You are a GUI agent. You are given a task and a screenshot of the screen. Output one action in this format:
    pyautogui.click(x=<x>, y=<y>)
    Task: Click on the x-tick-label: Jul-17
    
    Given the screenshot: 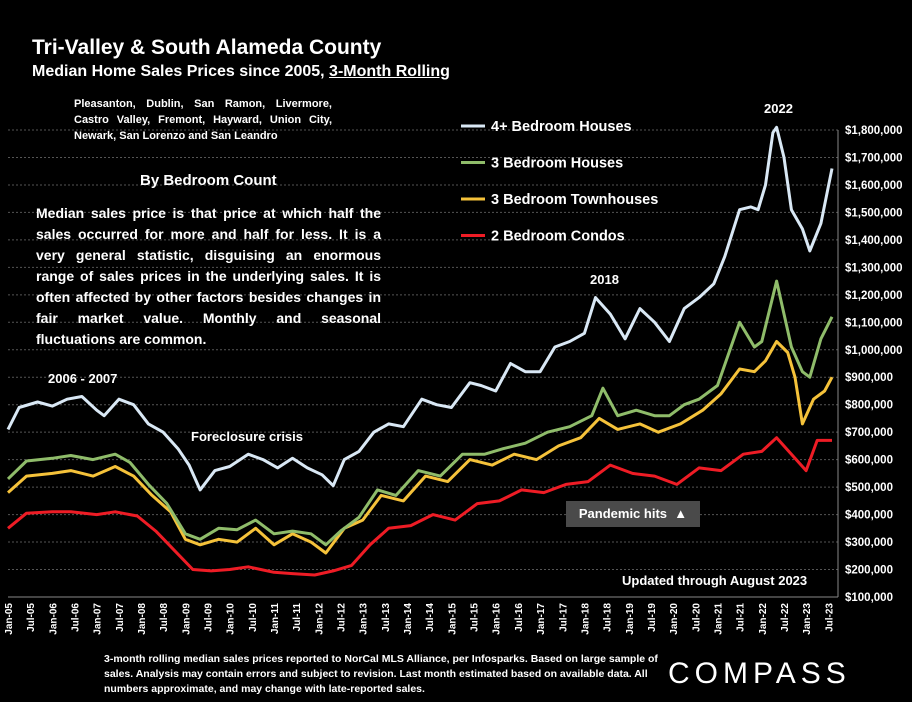 What is the action you would take?
    pyautogui.click(x=563, y=617)
    